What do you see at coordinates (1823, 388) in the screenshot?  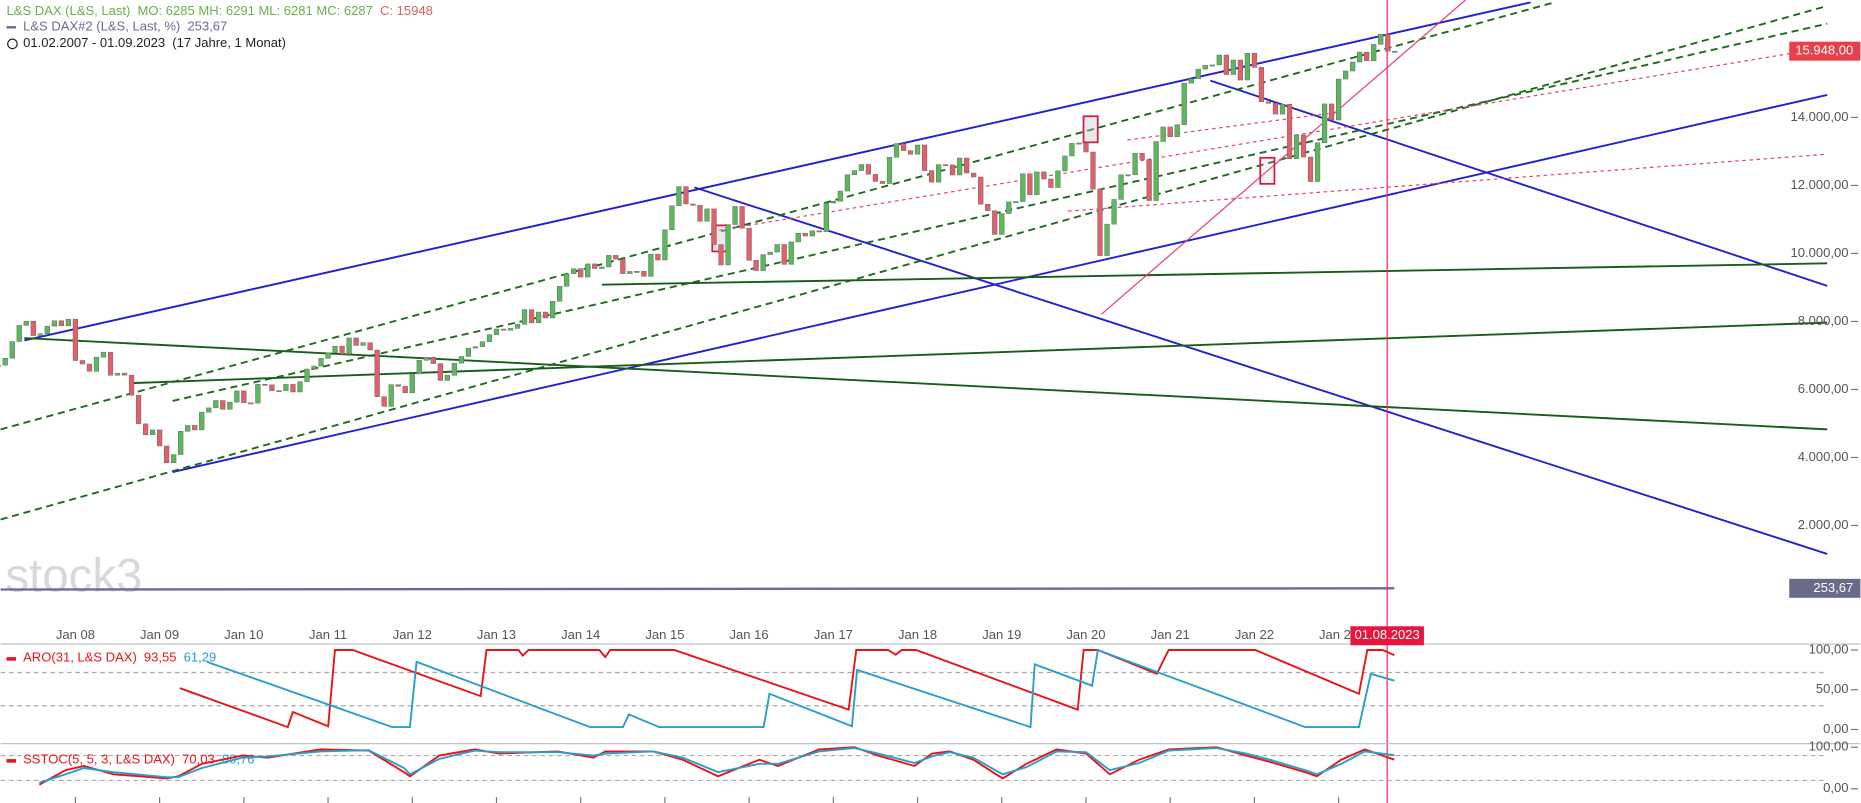 I see `y-tick-label: 6.000,00` at bounding box center [1823, 388].